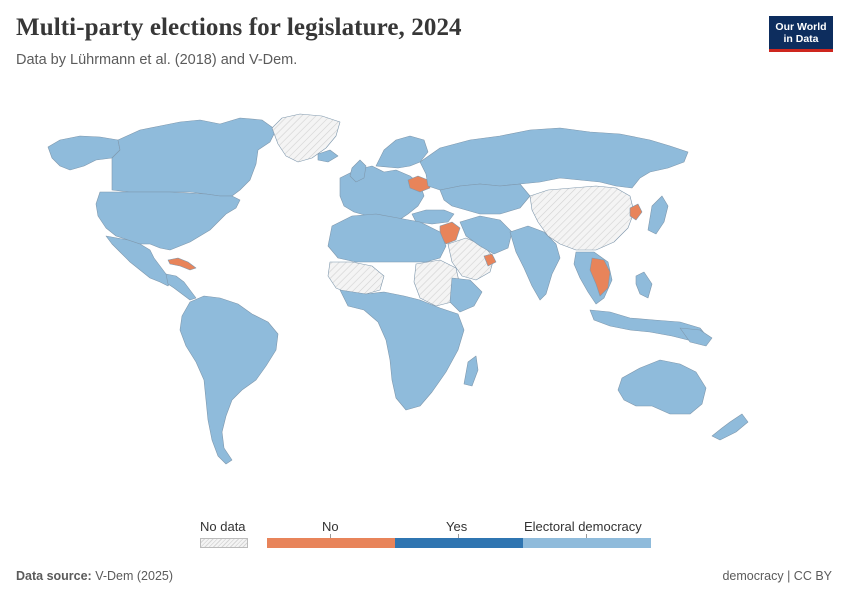 The height and width of the screenshot is (600, 850). I want to click on legend-no-data-swatch, so click(224, 543).